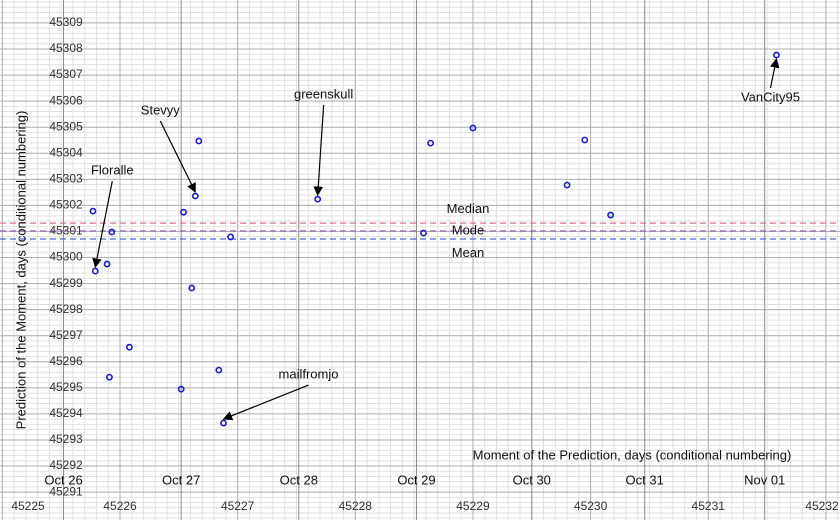  Describe the element at coordinates (112, 170) in the screenshot. I see `annotation: Floralle` at that location.